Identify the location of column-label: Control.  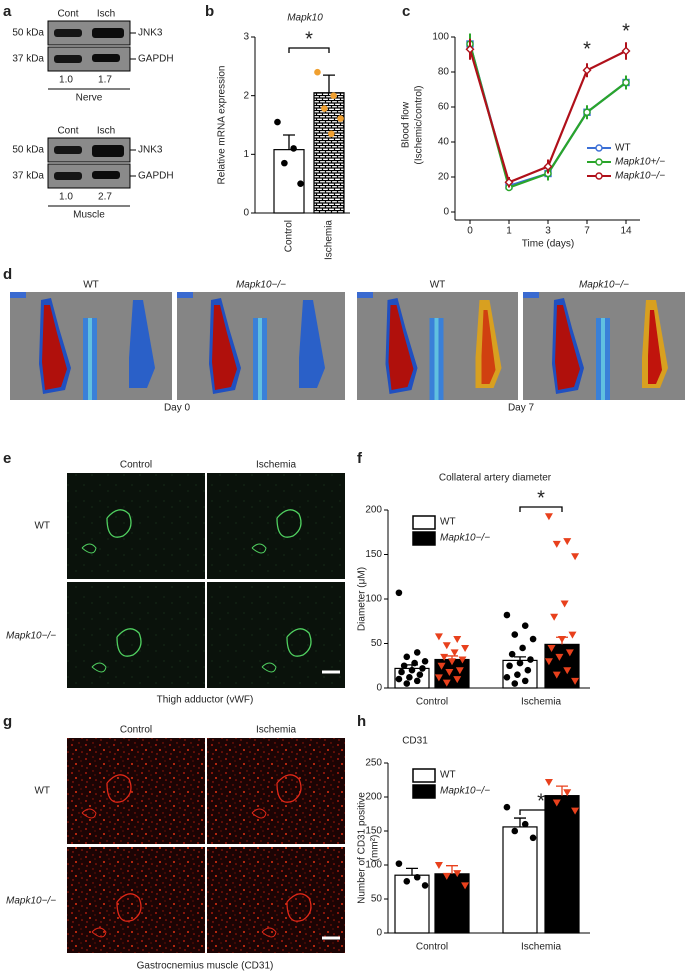
(136, 465).